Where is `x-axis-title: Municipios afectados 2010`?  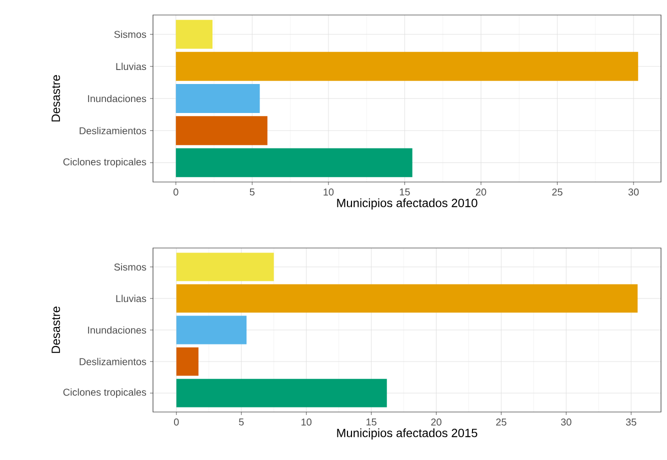 x-axis-title: Municipios afectados 2010 is located at coordinates (407, 204).